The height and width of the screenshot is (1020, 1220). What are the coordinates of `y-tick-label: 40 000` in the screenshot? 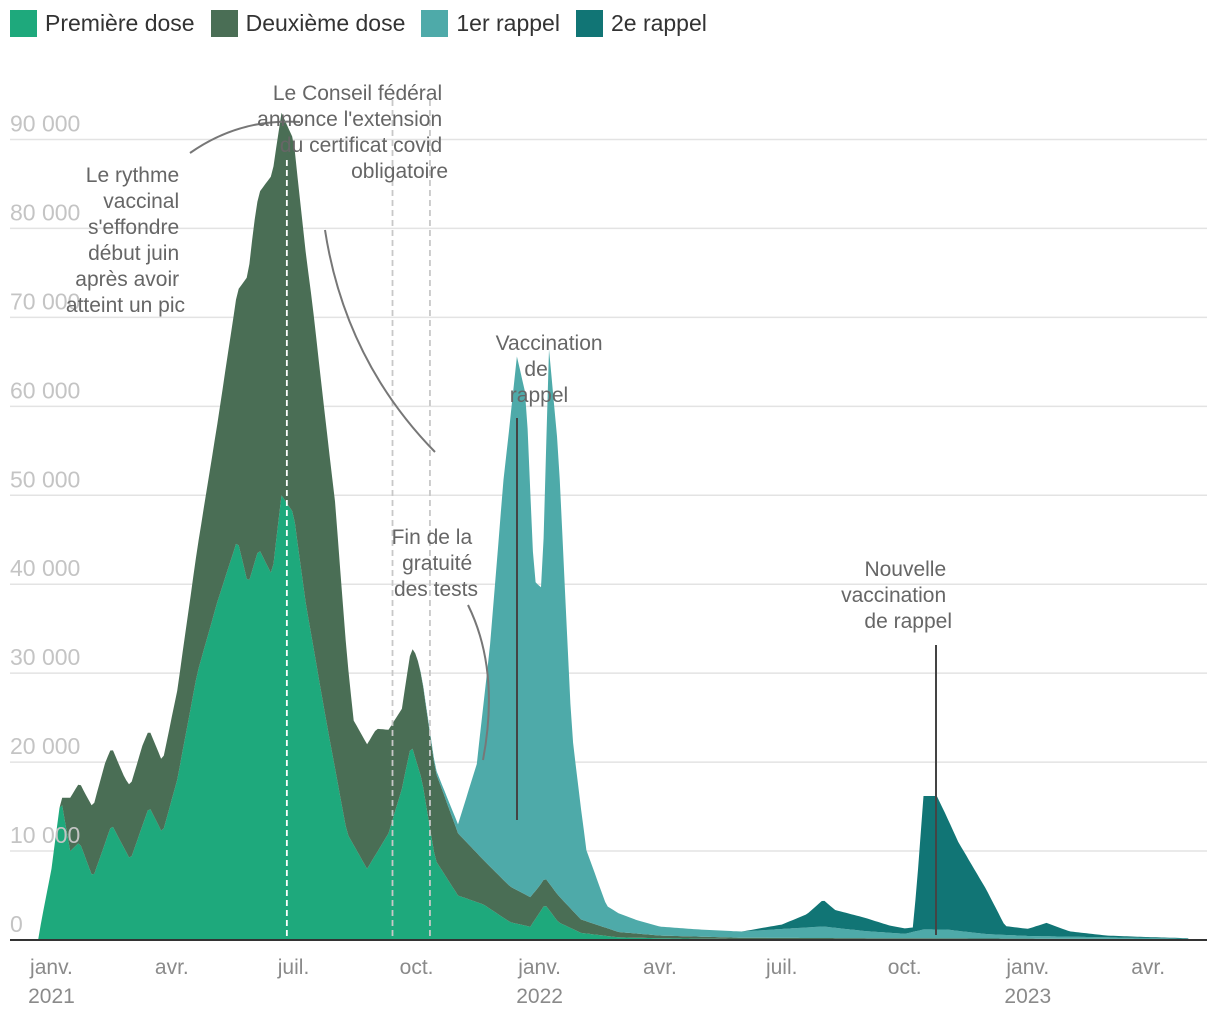 It's located at (45, 568).